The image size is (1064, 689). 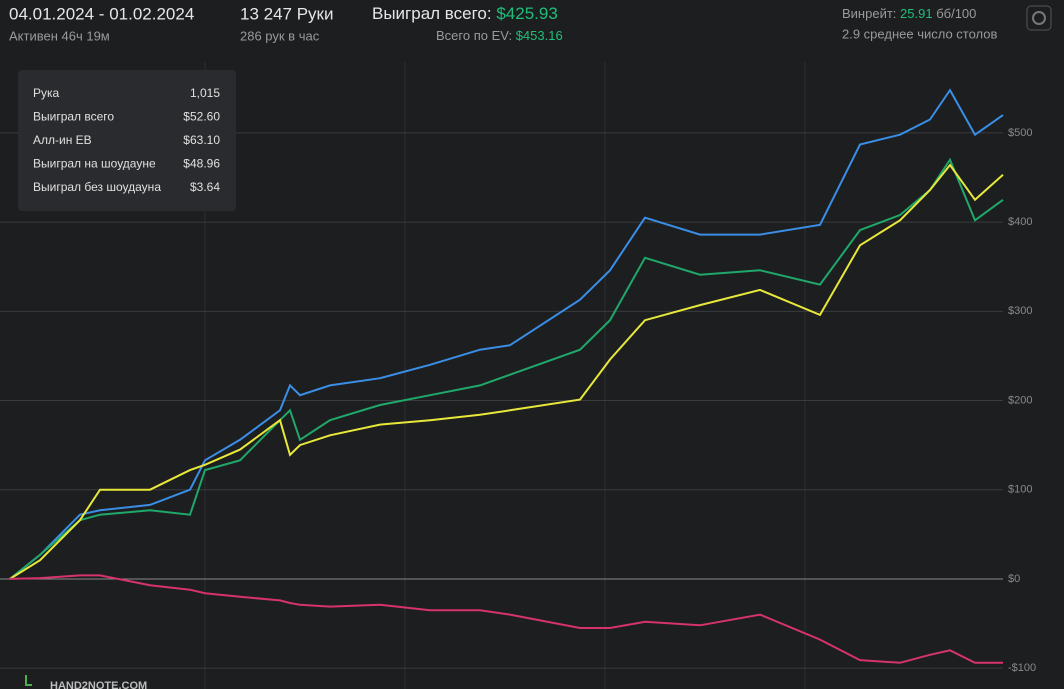 I want to click on tooltip-value: $48.96, so click(x=201, y=164).